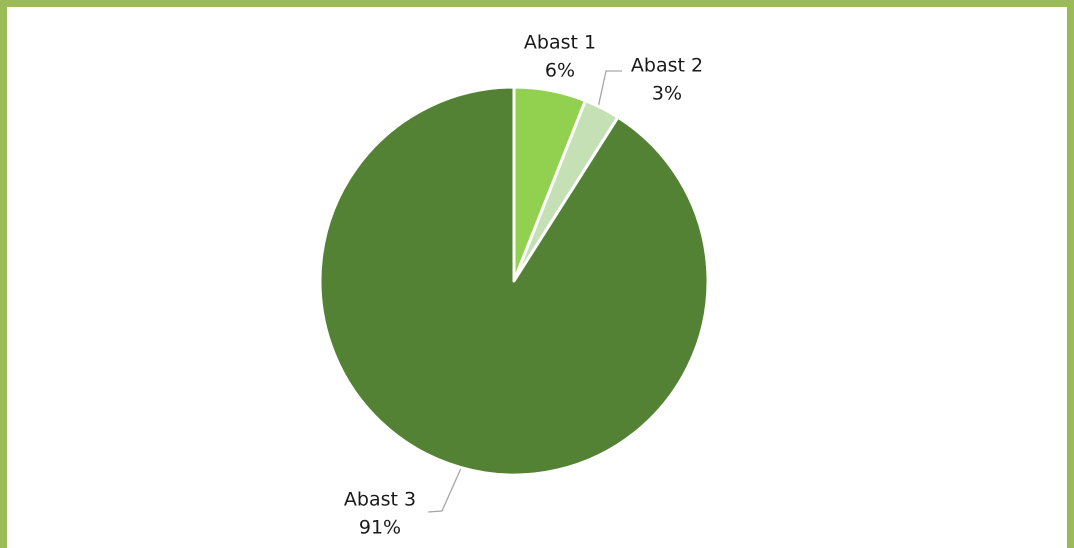 The image size is (1074, 548). I want to click on category-label: Abast 1, so click(560, 43).